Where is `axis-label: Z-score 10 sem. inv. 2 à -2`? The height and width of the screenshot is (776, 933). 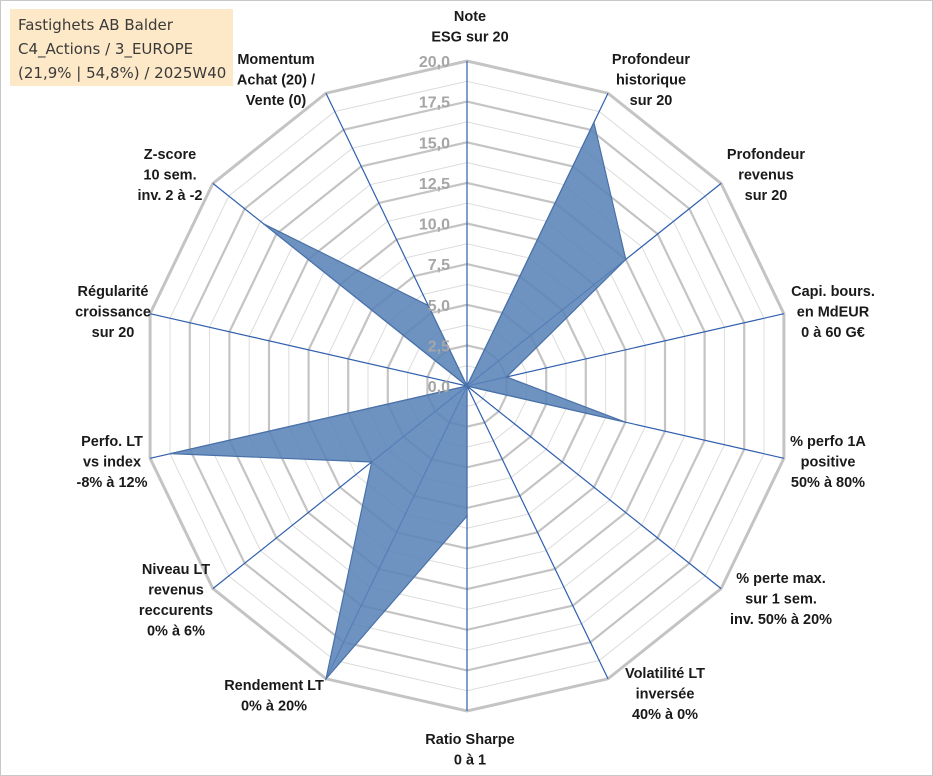 axis-label: Z-score 10 sem. inv. 2 à -2 is located at coordinates (169, 175).